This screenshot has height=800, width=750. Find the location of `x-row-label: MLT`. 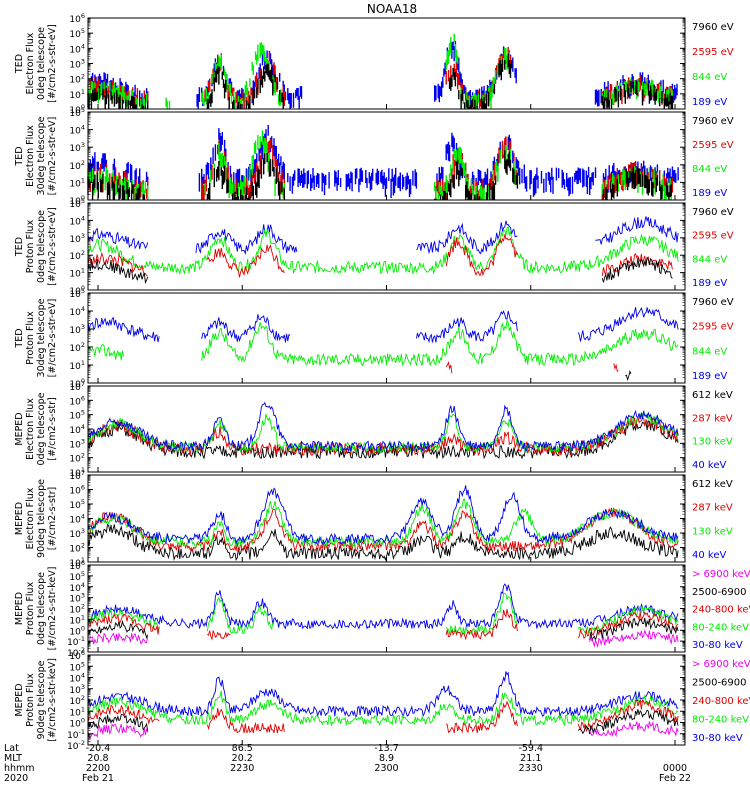

x-row-label: MLT is located at coordinates (13, 758).